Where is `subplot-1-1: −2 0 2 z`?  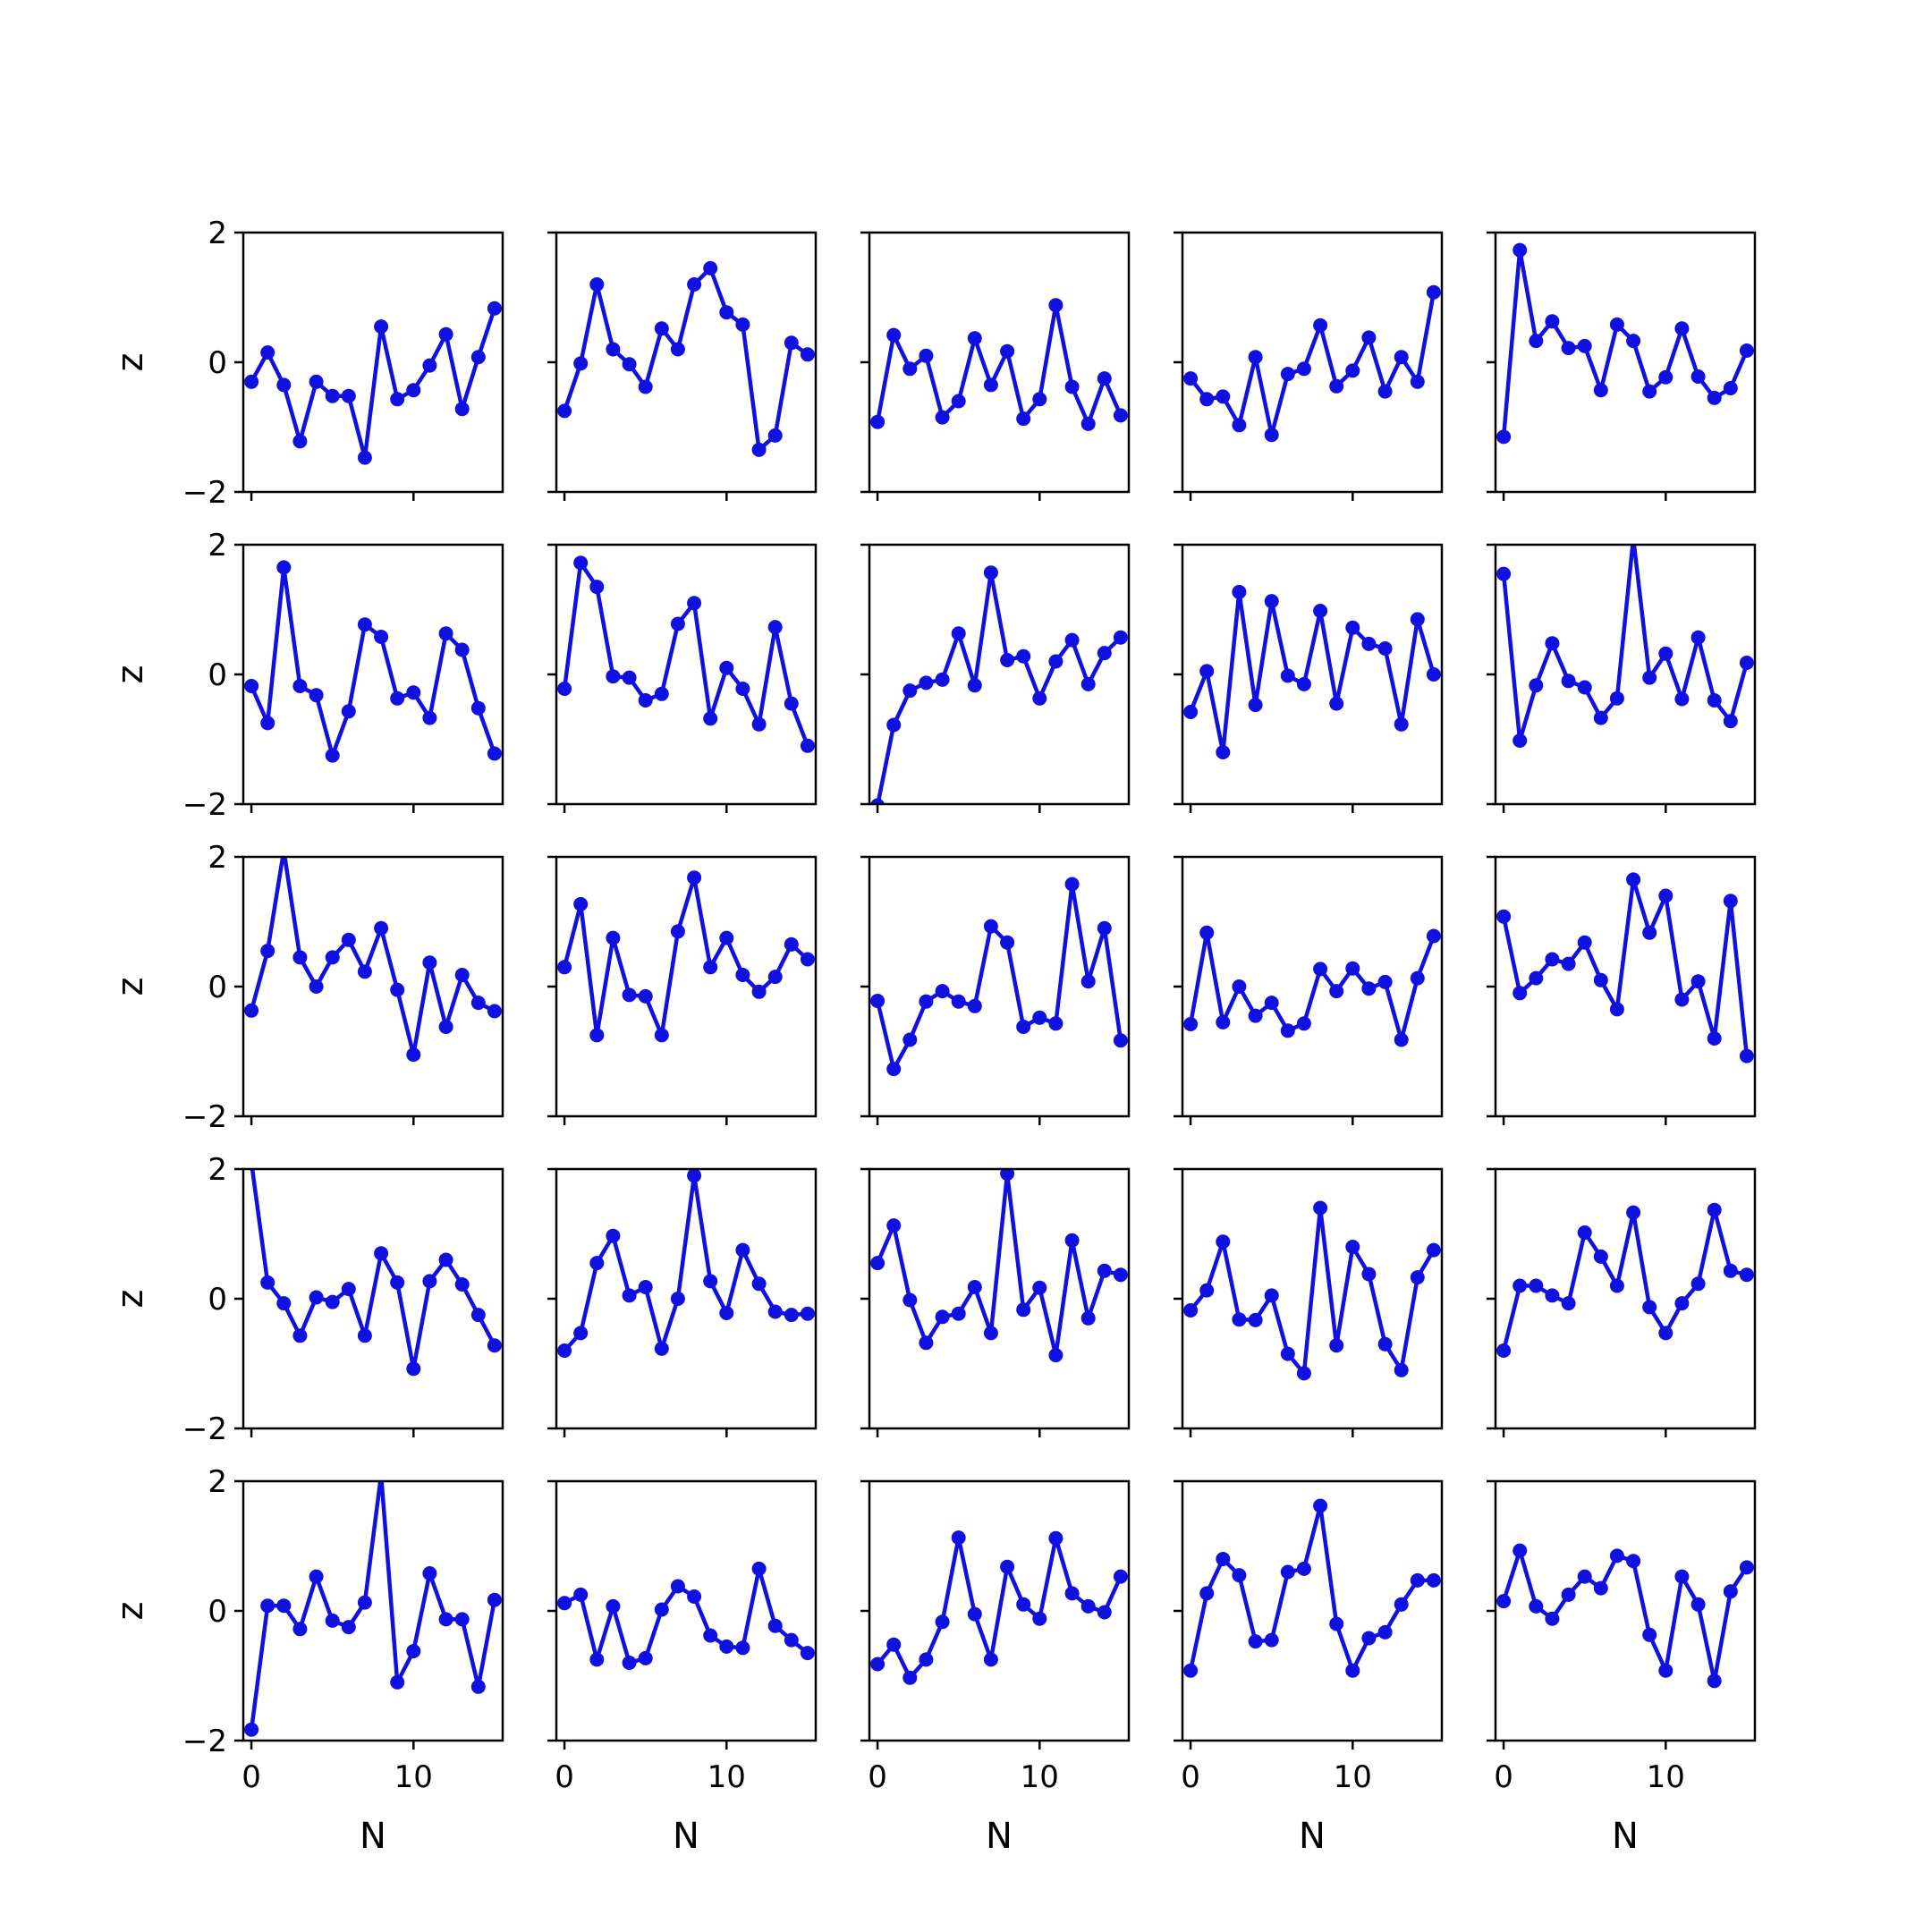
subplot-1-1: −2 0 2 z is located at coordinates (307, 363).